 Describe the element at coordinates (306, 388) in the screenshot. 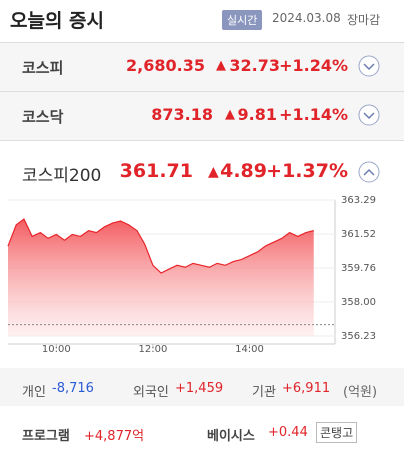

I see `investor-value: +6,911` at that location.